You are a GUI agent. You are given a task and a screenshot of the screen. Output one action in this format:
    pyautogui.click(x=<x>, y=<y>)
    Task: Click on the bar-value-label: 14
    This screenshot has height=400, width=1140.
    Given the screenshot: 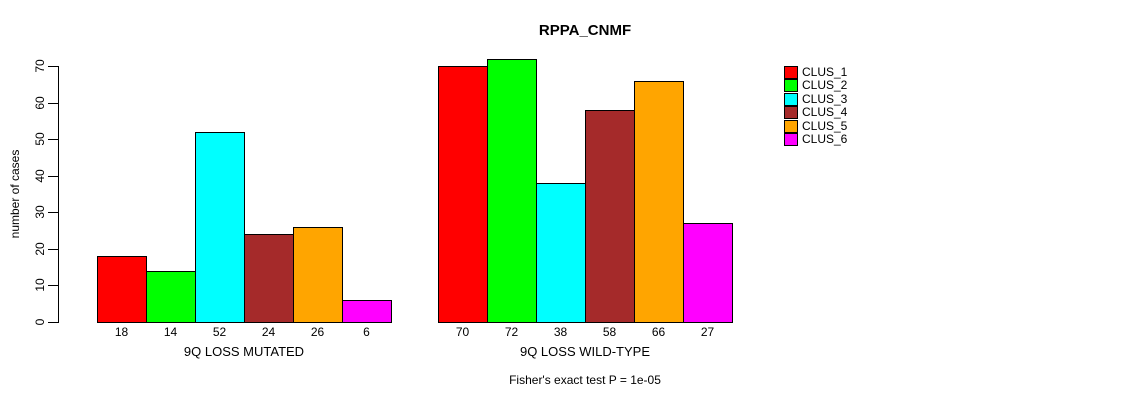 What is the action you would take?
    pyautogui.click(x=170, y=332)
    